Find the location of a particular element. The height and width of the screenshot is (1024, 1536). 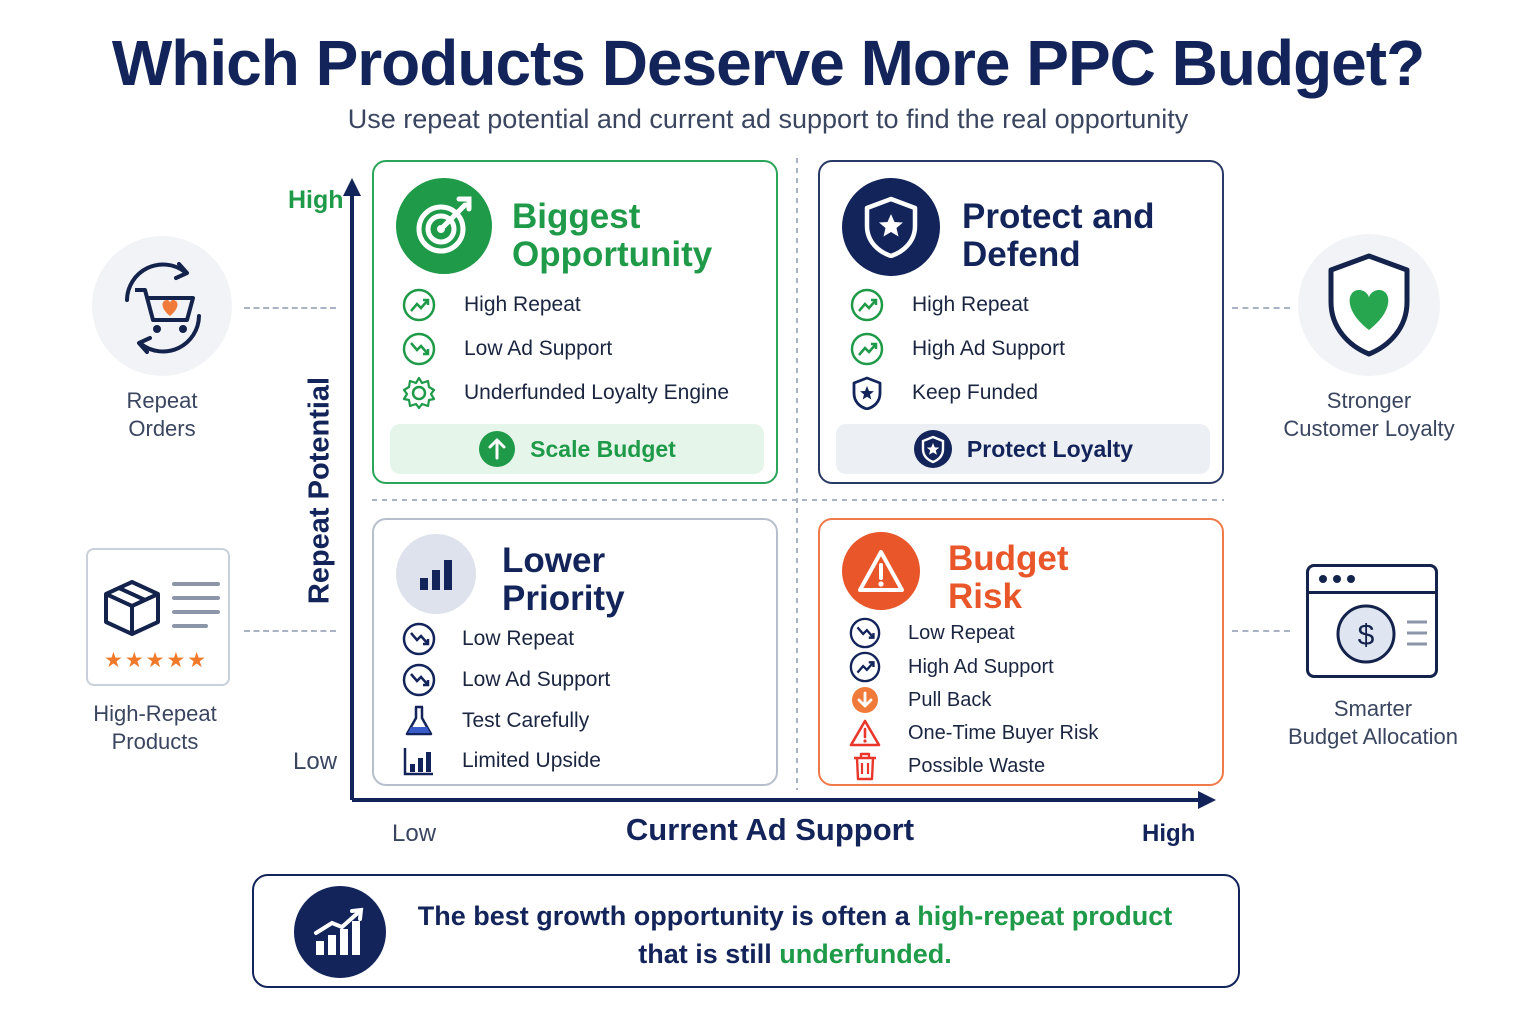

y-axis-low: Low is located at coordinates (315, 761).